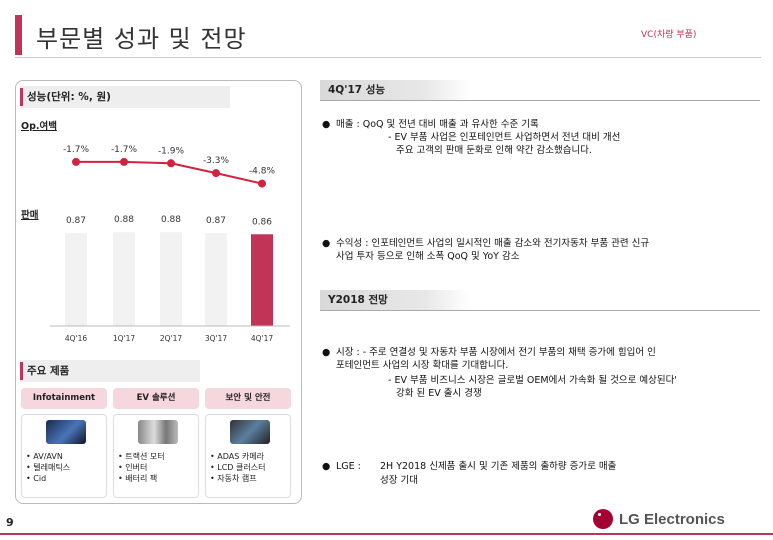 The image size is (773, 540). What do you see at coordinates (39, 126) in the screenshot?
I see `op-margin-label: Op.여백` at bounding box center [39, 126].